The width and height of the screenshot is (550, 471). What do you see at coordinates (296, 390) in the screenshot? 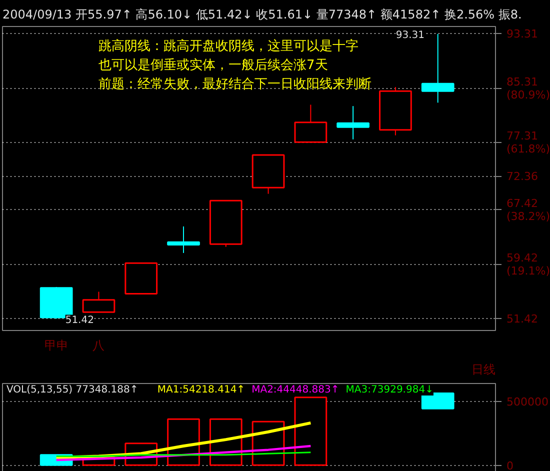
I see `text: MA2:44448.883↑` at bounding box center [296, 390].